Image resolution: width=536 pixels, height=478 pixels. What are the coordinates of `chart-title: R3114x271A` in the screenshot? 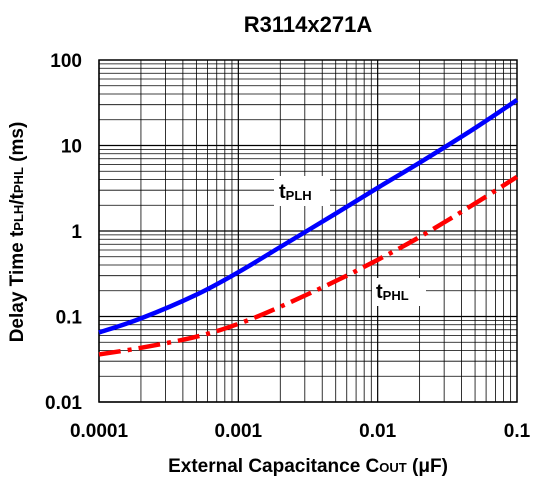 It's located at (308, 24).